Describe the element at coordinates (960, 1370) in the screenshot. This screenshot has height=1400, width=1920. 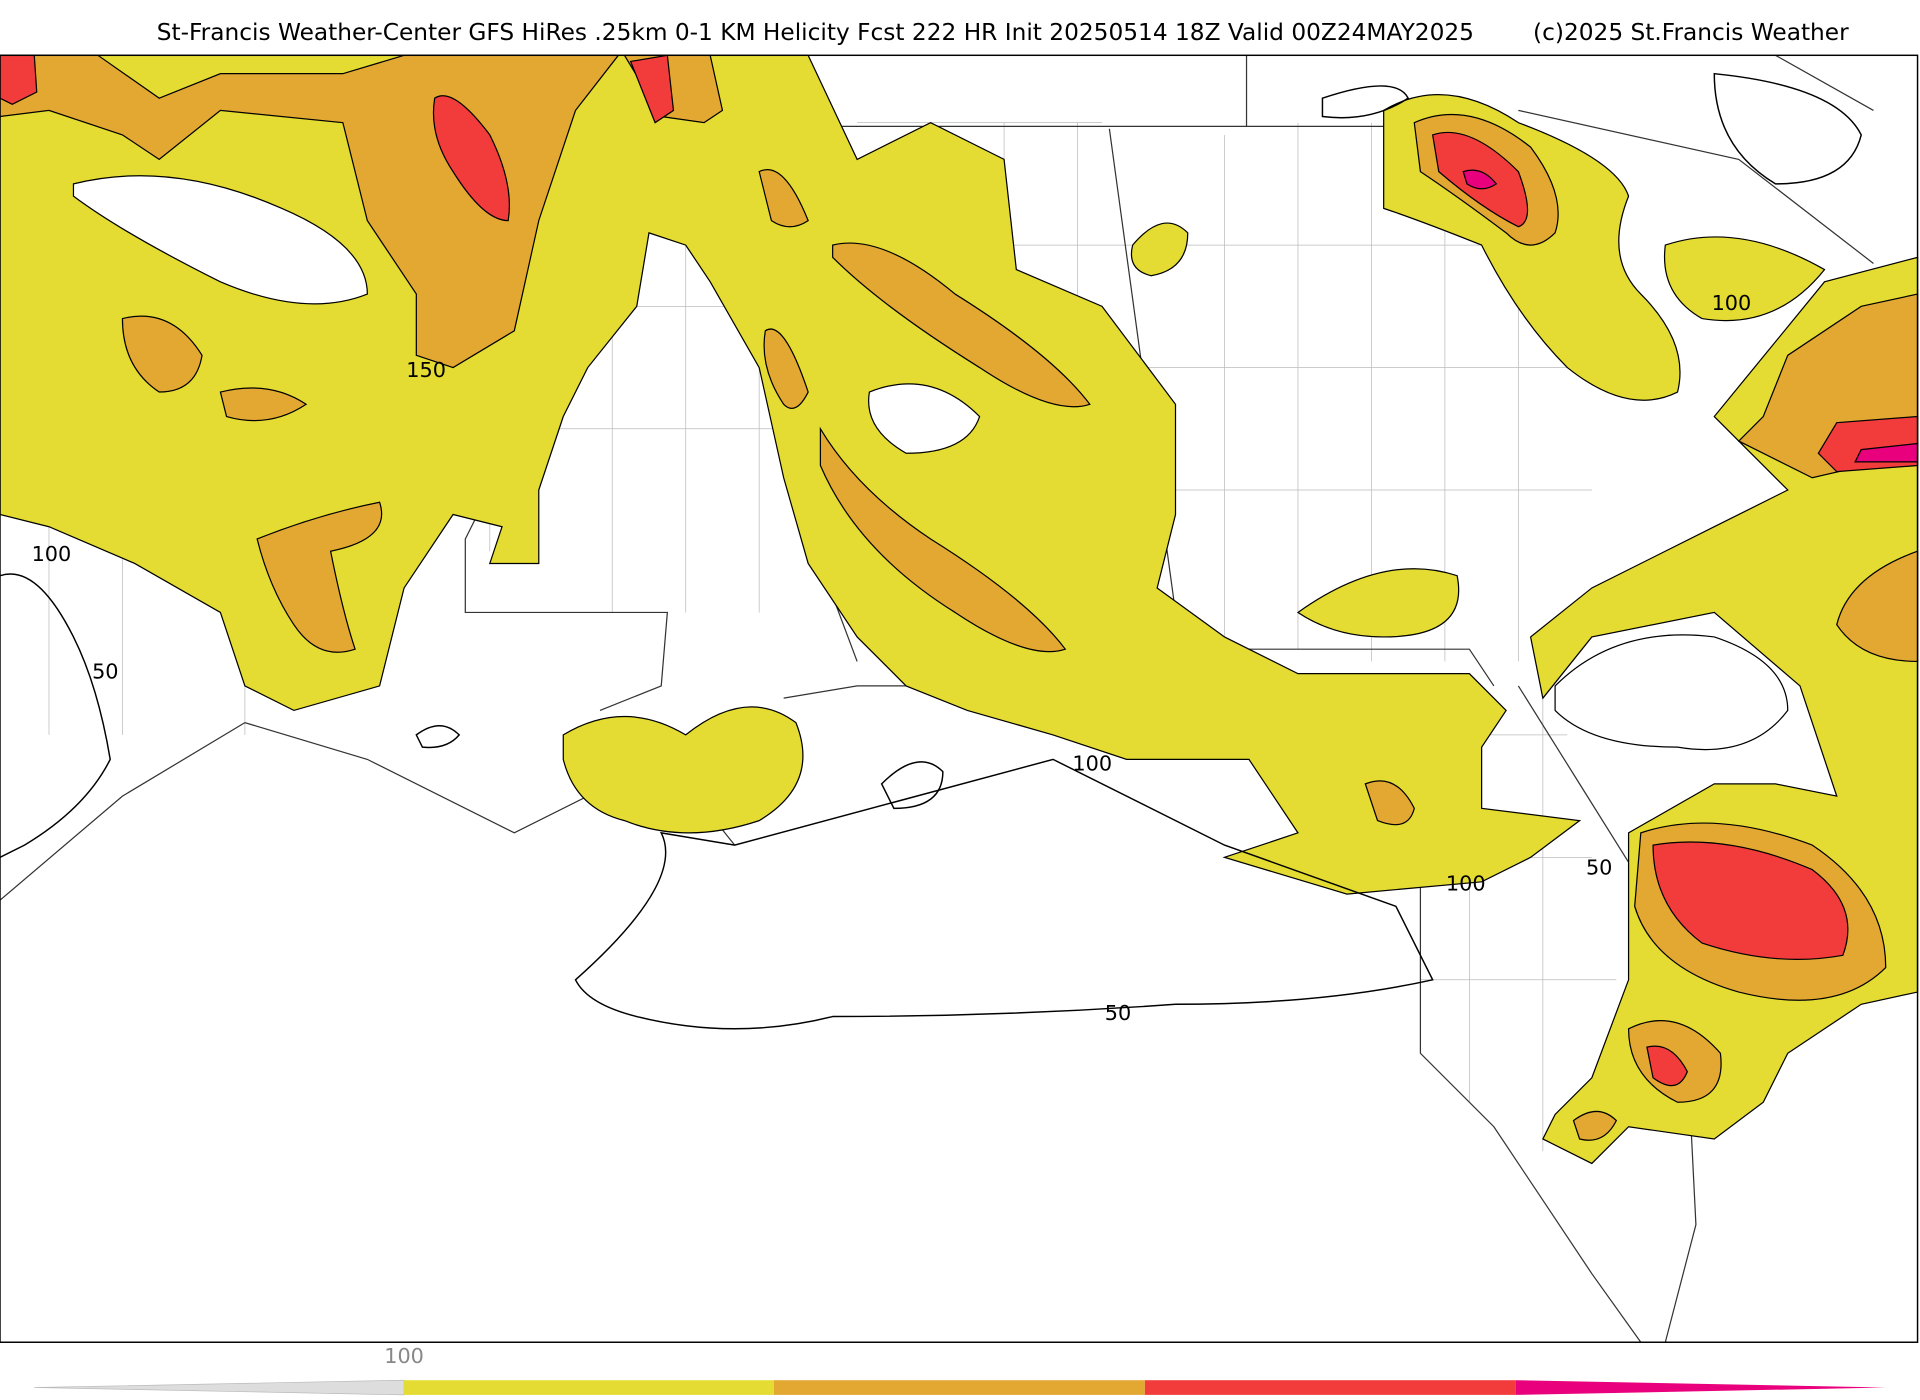
I see `colorbar: 100` at that location.